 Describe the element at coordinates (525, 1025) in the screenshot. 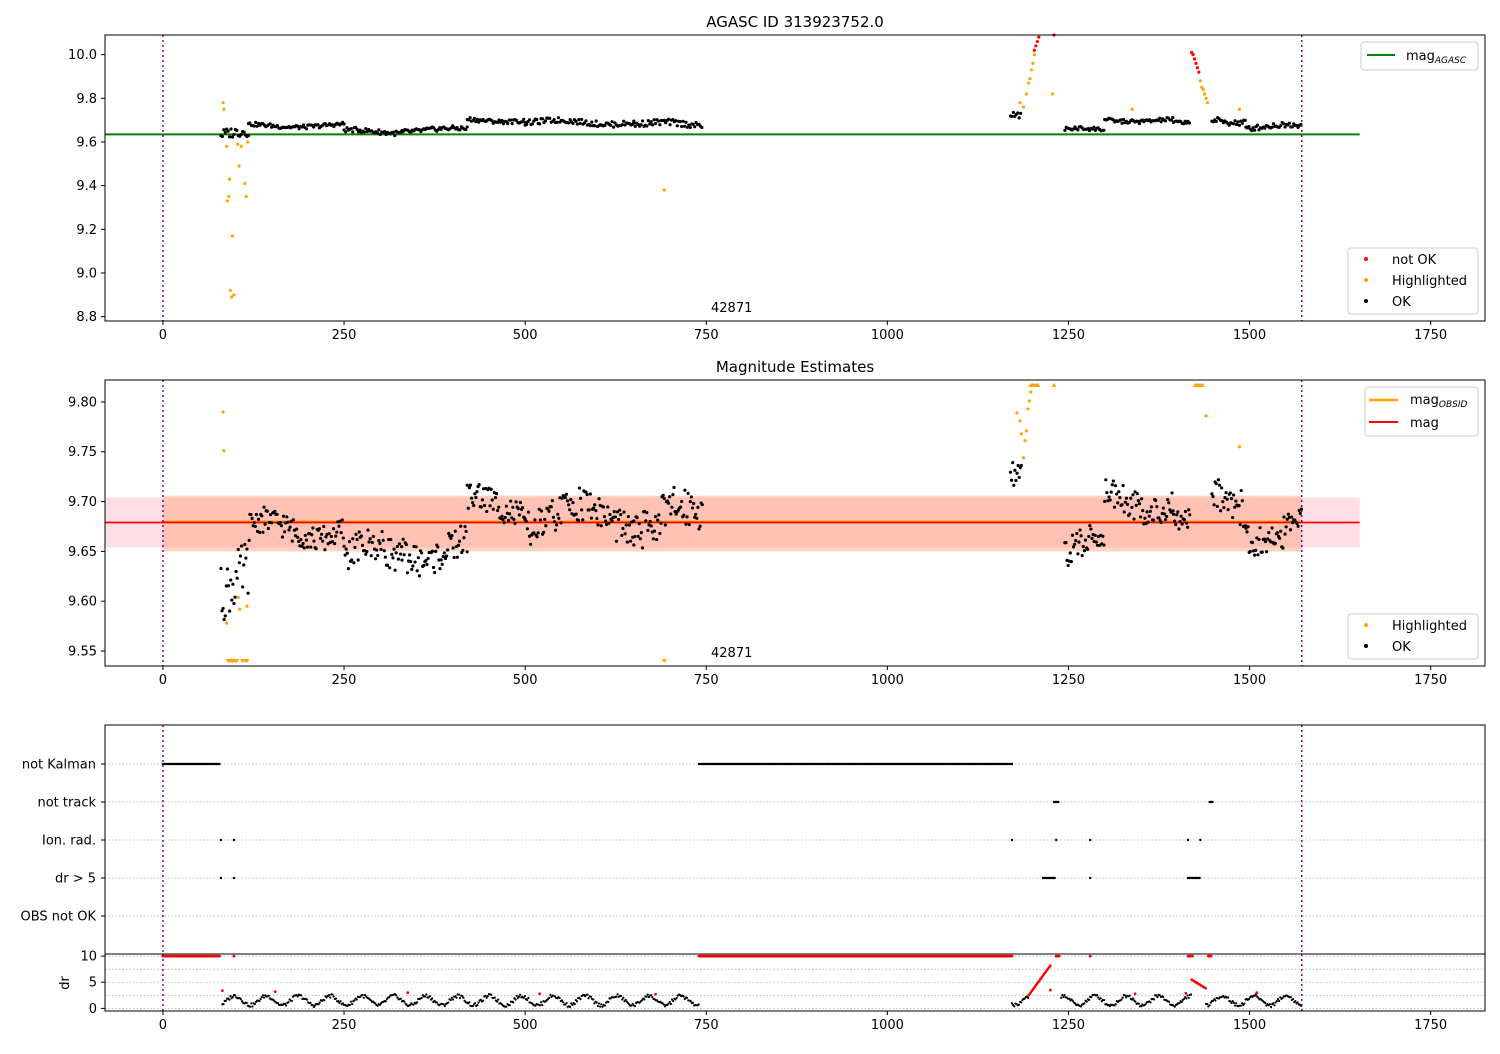

I see `x-tick-label: 500` at that location.